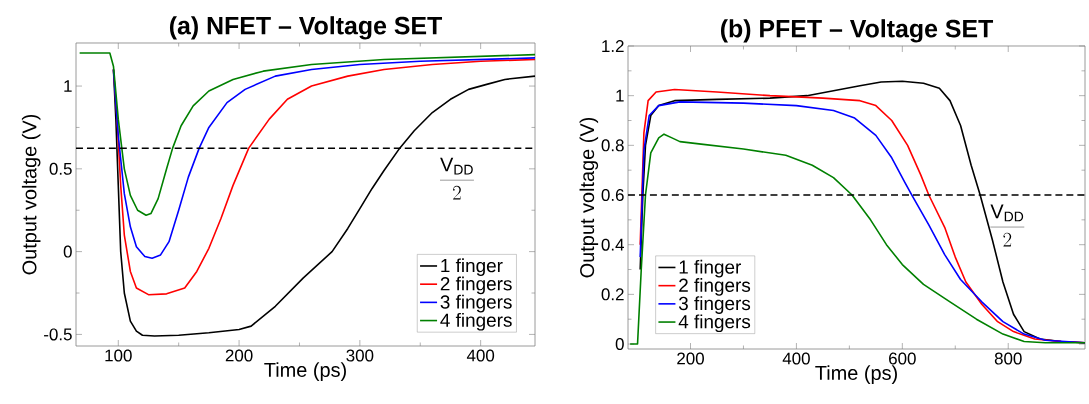 The image size is (1089, 404). Describe the element at coordinates (360, 355) in the screenshot. I see `x-tick-label: 300` at that location.